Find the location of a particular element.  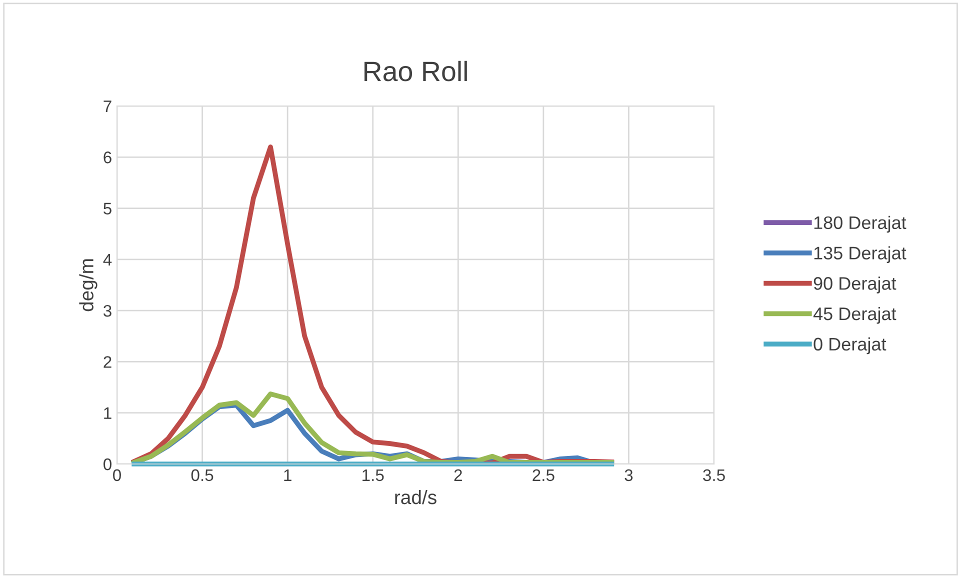

x-tick-label: 1.5 is located at coordinates (373, 475).